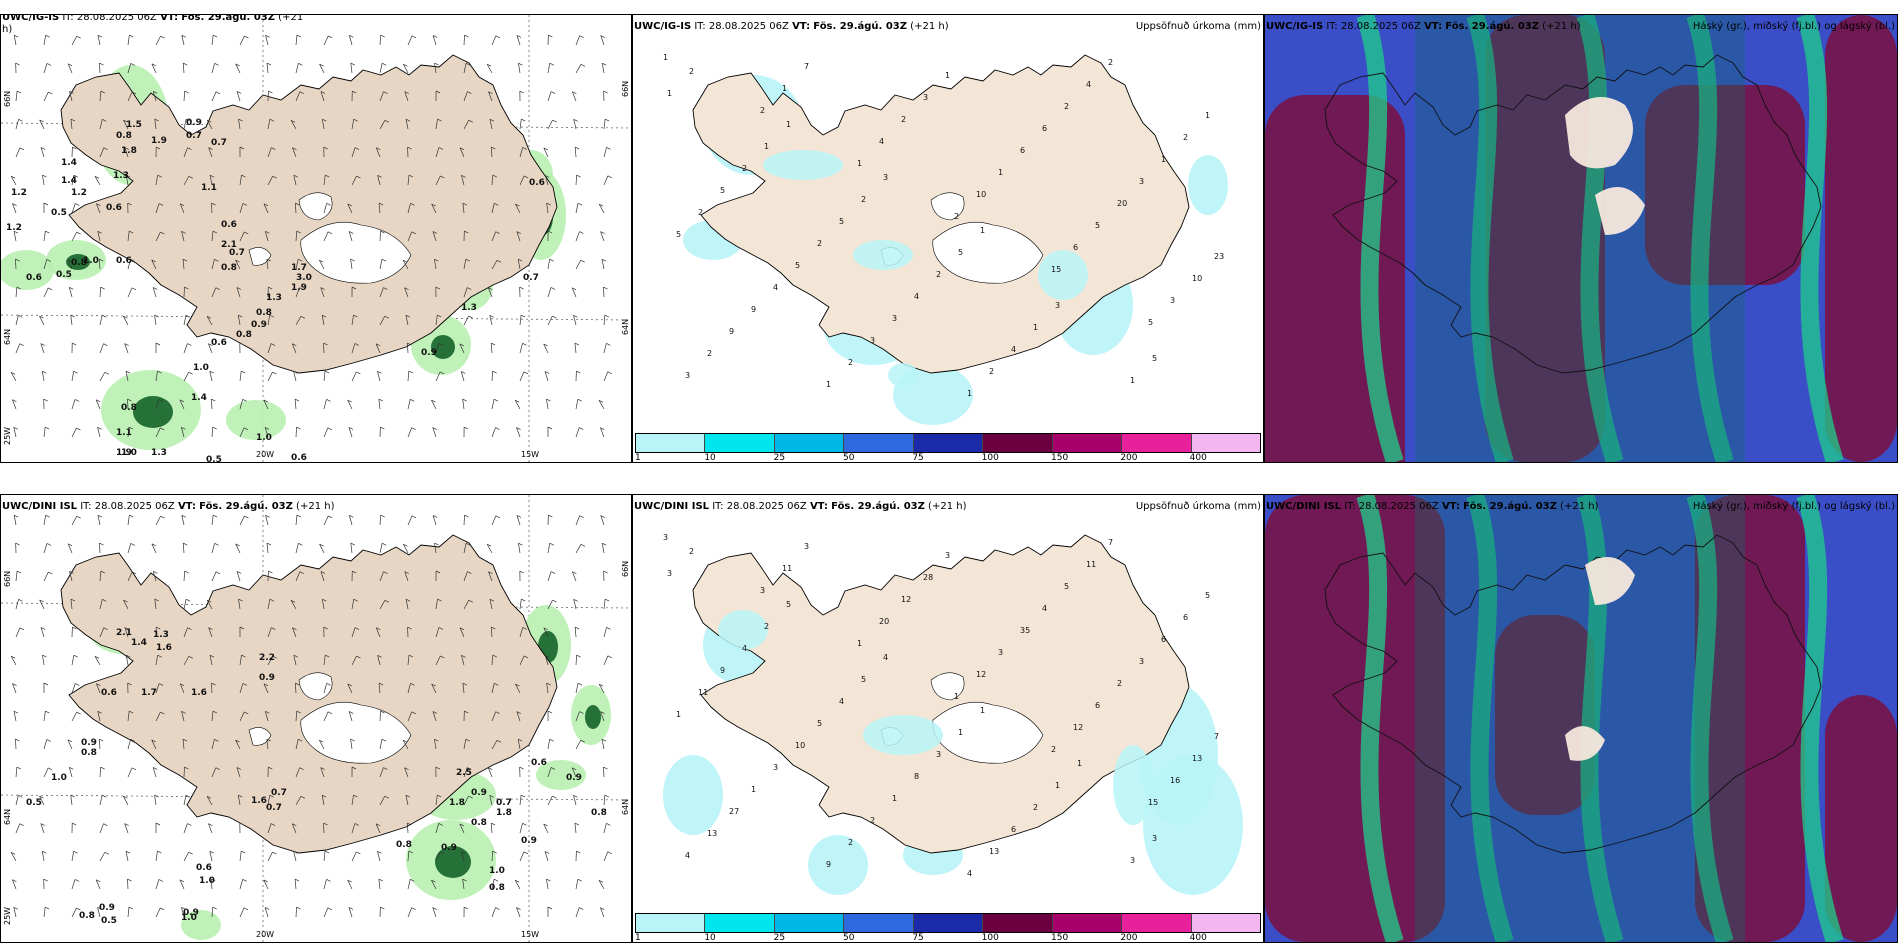 This screenshot has height=950, width=1900. Describe the element at coordinates (718, 506) in the screenshot. I see `it-label: IT:` at that location.